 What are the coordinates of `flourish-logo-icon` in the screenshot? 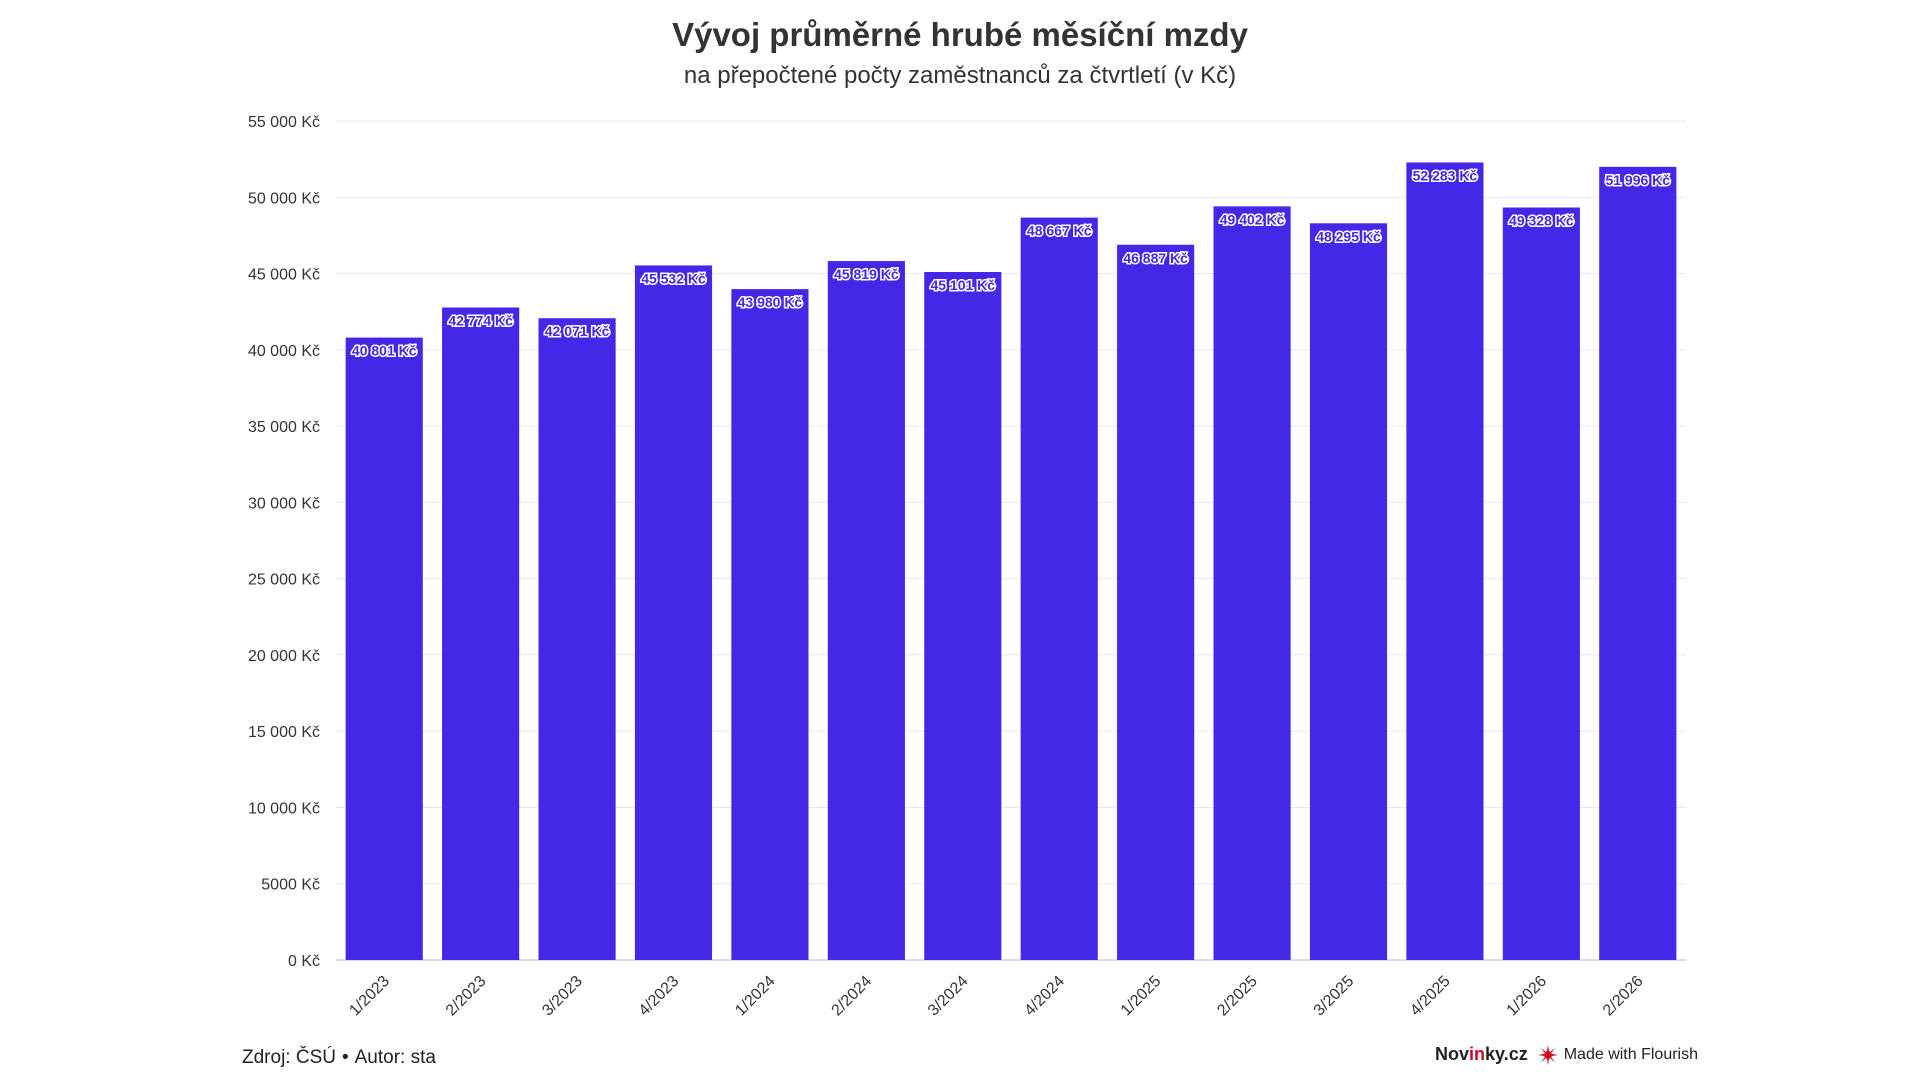 It's located at (1547, 1054).